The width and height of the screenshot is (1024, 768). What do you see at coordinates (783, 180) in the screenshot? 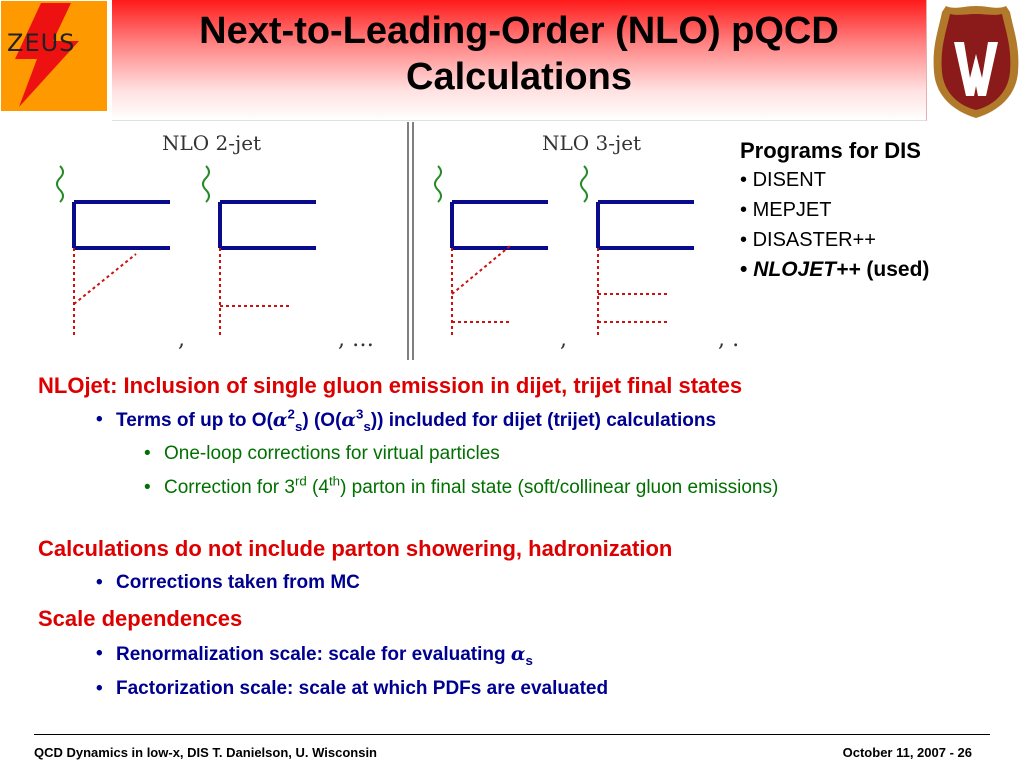
I see `program-item: • DISENT` at bounding box center [783, 180].